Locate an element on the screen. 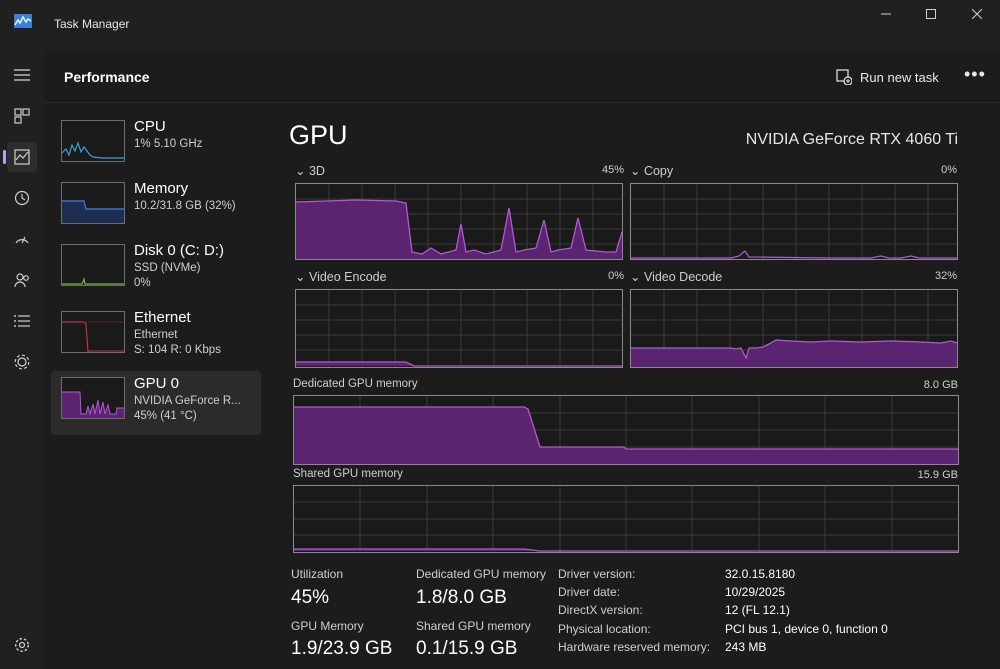  cpu-thumbnail-graph is located at coordinates (93, 141).